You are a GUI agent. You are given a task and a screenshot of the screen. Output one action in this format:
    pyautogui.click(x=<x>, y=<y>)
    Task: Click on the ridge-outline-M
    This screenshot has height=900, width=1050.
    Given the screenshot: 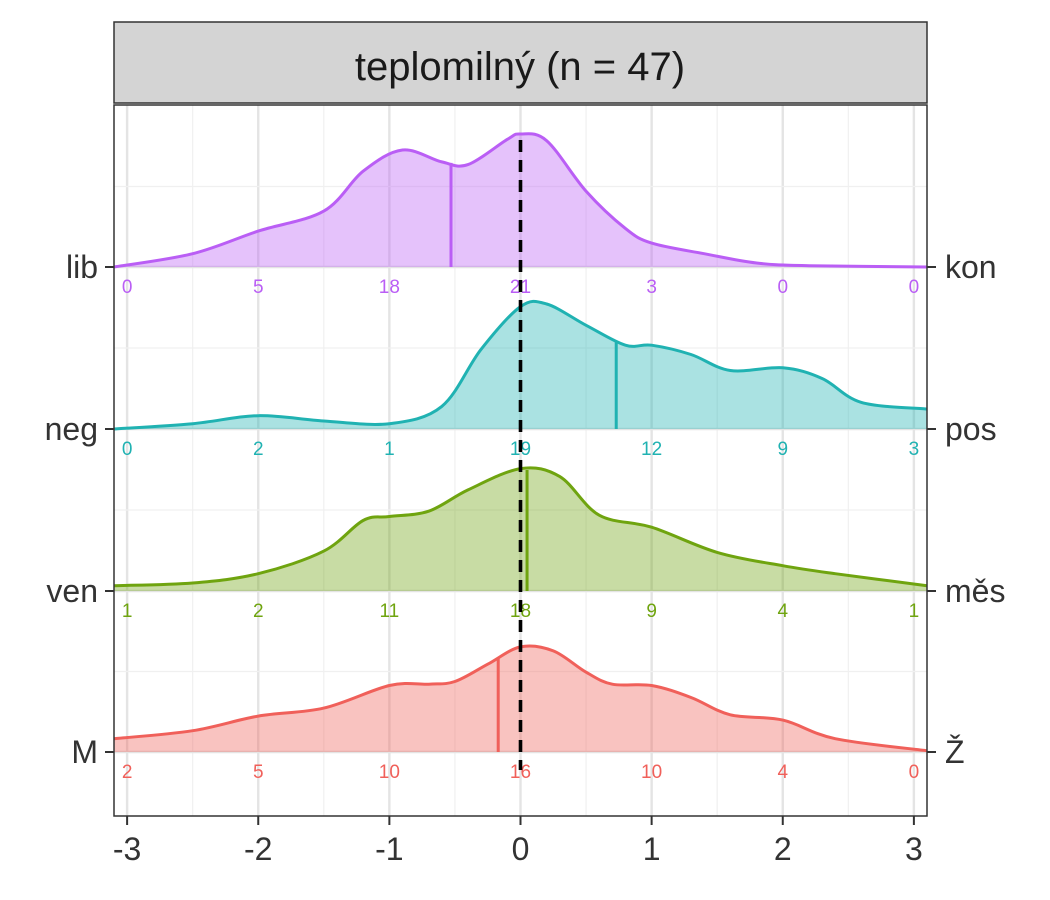 What is the action you would take?
    pyautogui.click(x=520, y=698)
    